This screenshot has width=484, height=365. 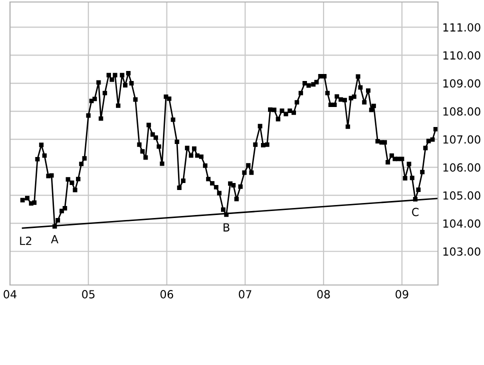 What do you see at coordinates (461, 83) in the screenshot?
I see `y-tick-label: 109.00` at bounding box center [461, 83].